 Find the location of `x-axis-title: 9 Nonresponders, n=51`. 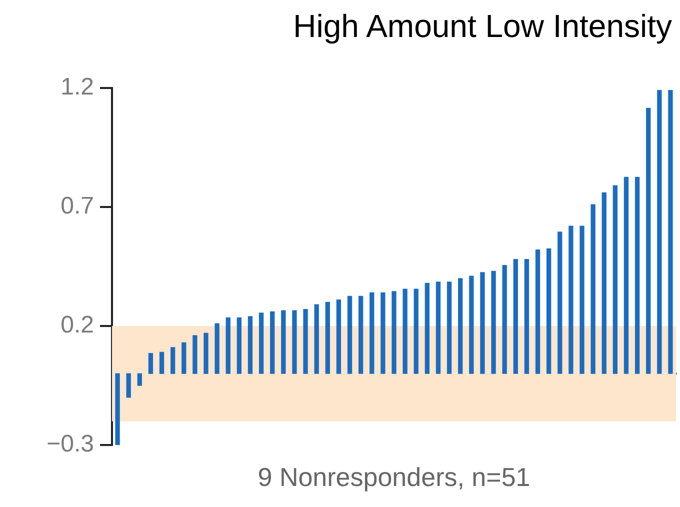

x-axis-title: 9 Nonresponders, n=51 is located at coordinates (394, 477).